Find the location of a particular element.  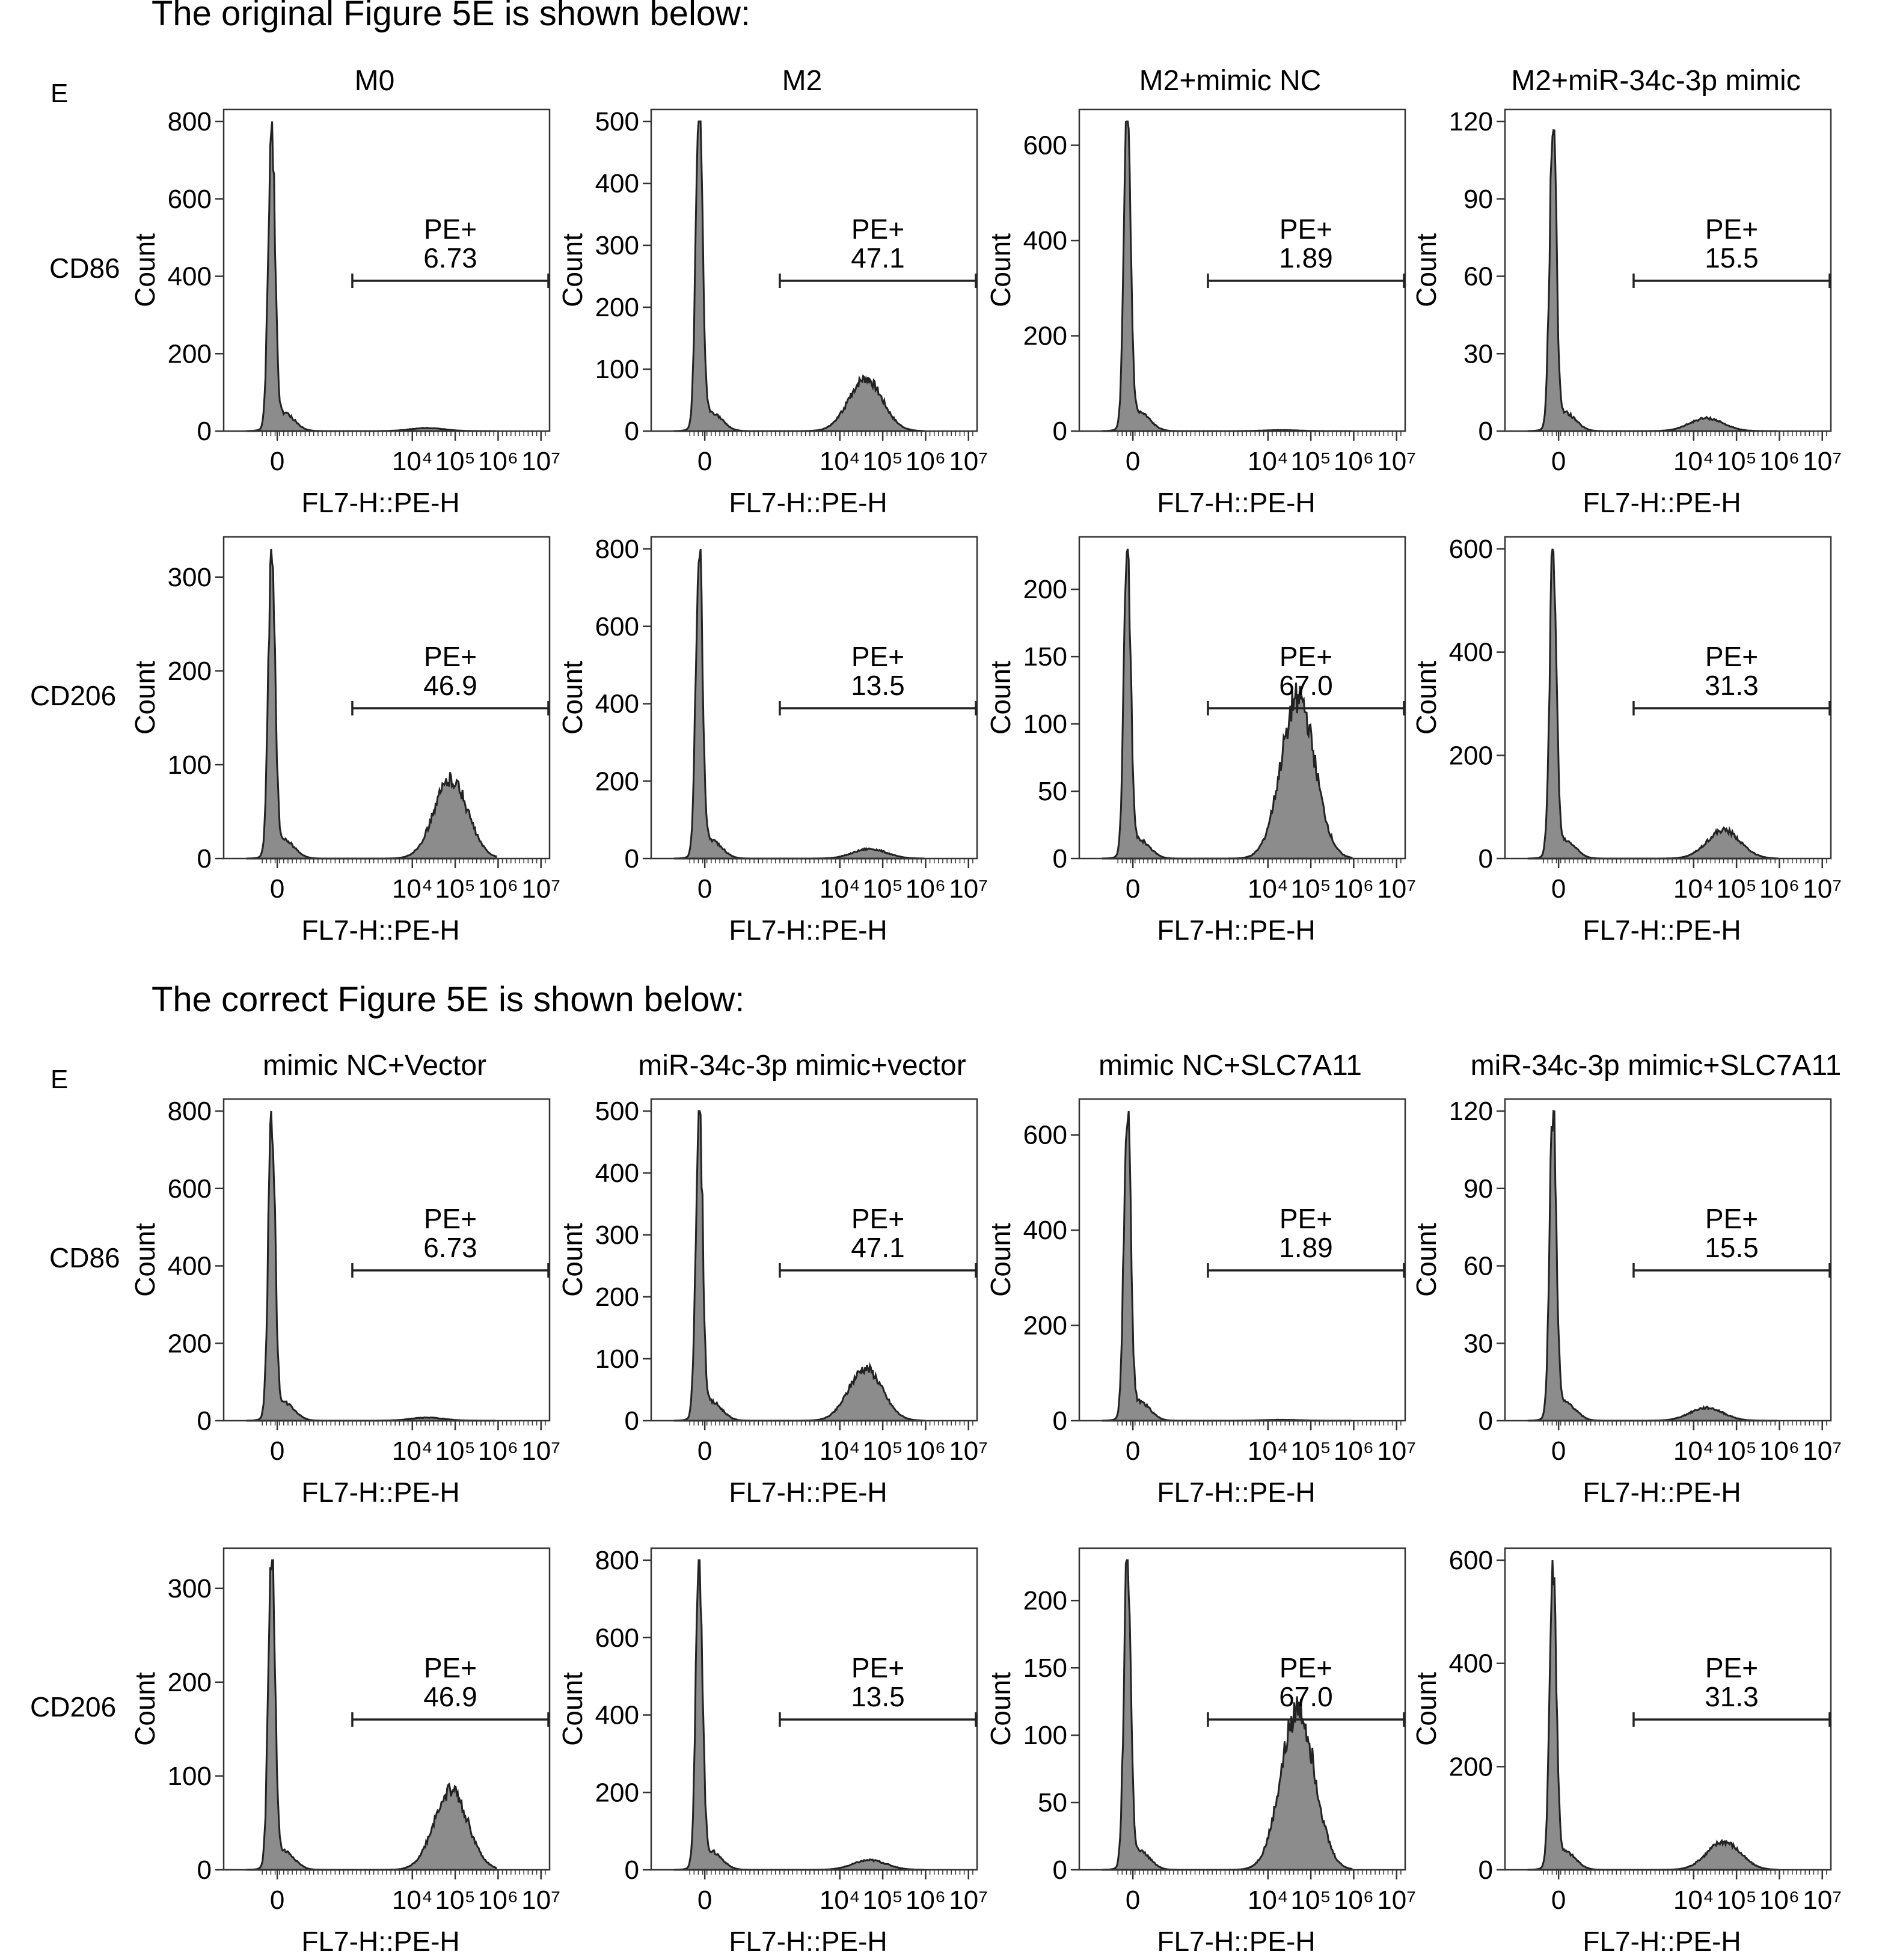

row-label: CD206 is located at coordinates (73, 1707).